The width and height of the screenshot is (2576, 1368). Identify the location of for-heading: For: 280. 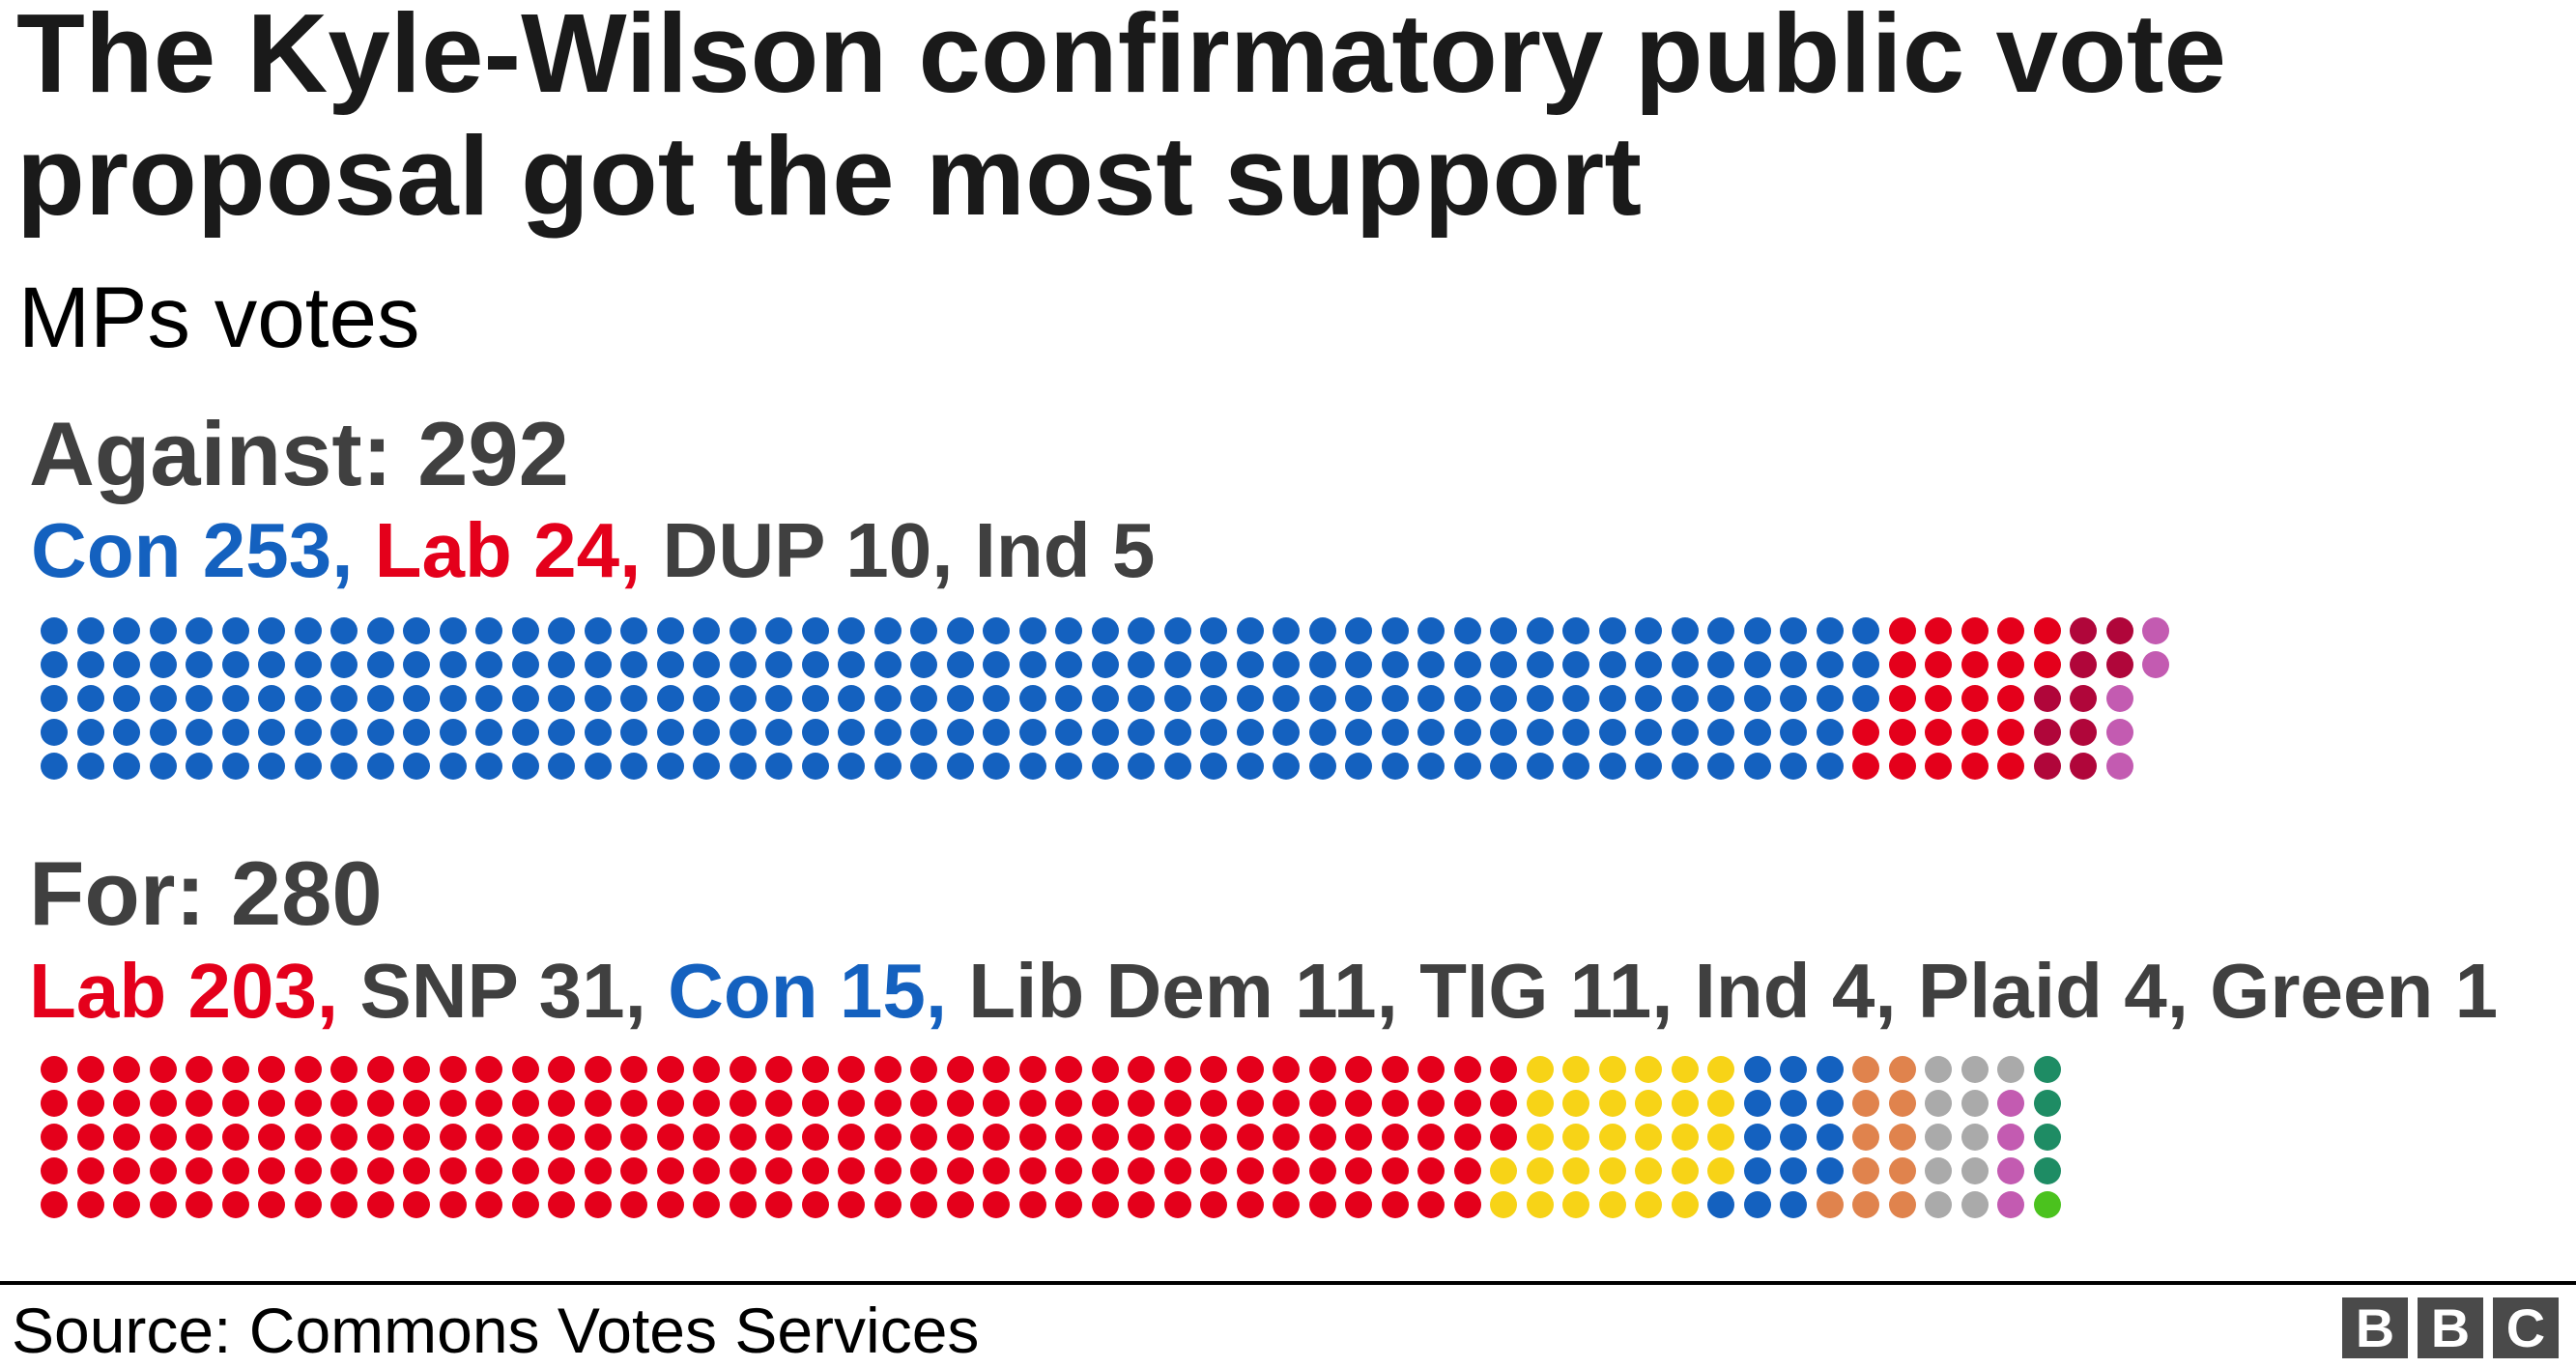
(206, 893).